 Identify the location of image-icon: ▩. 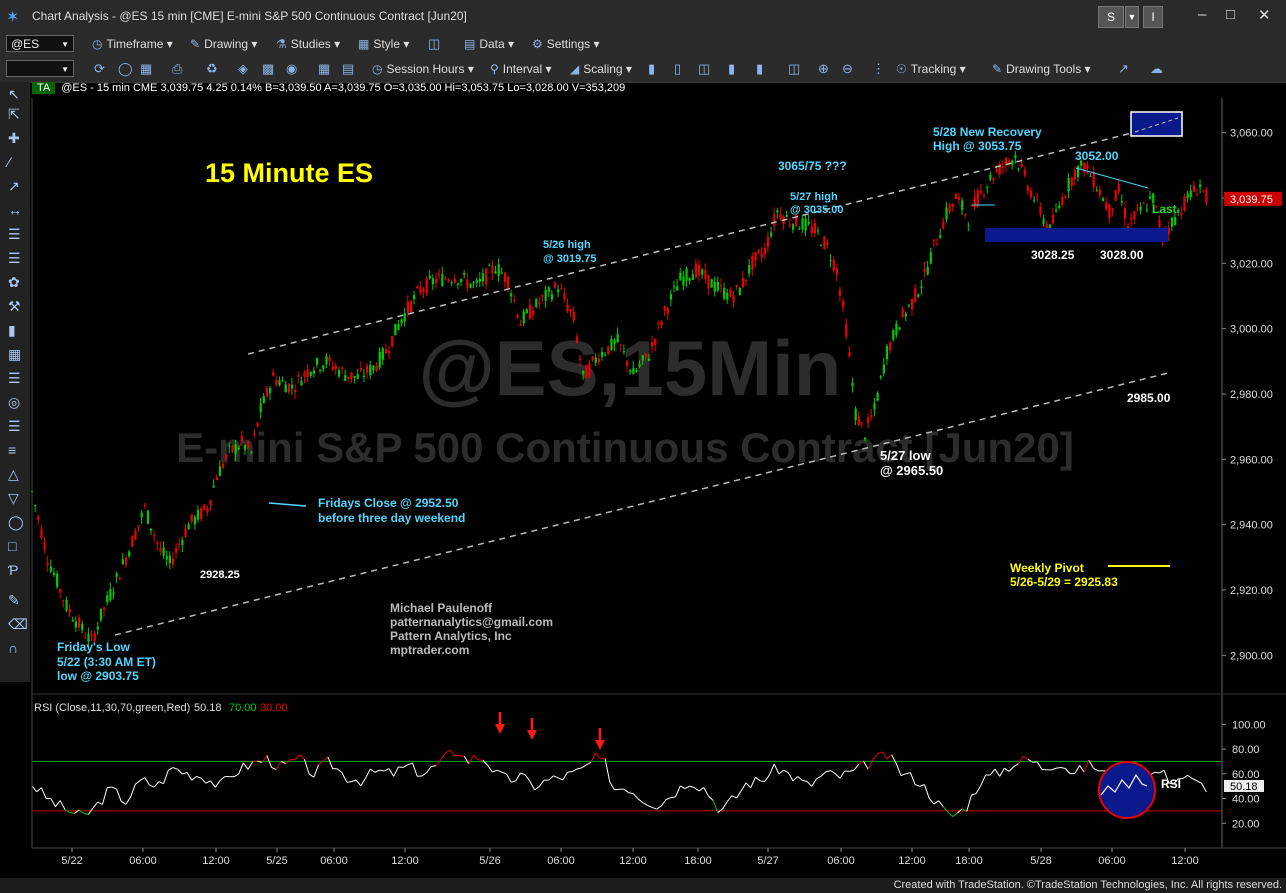
(268, 68).